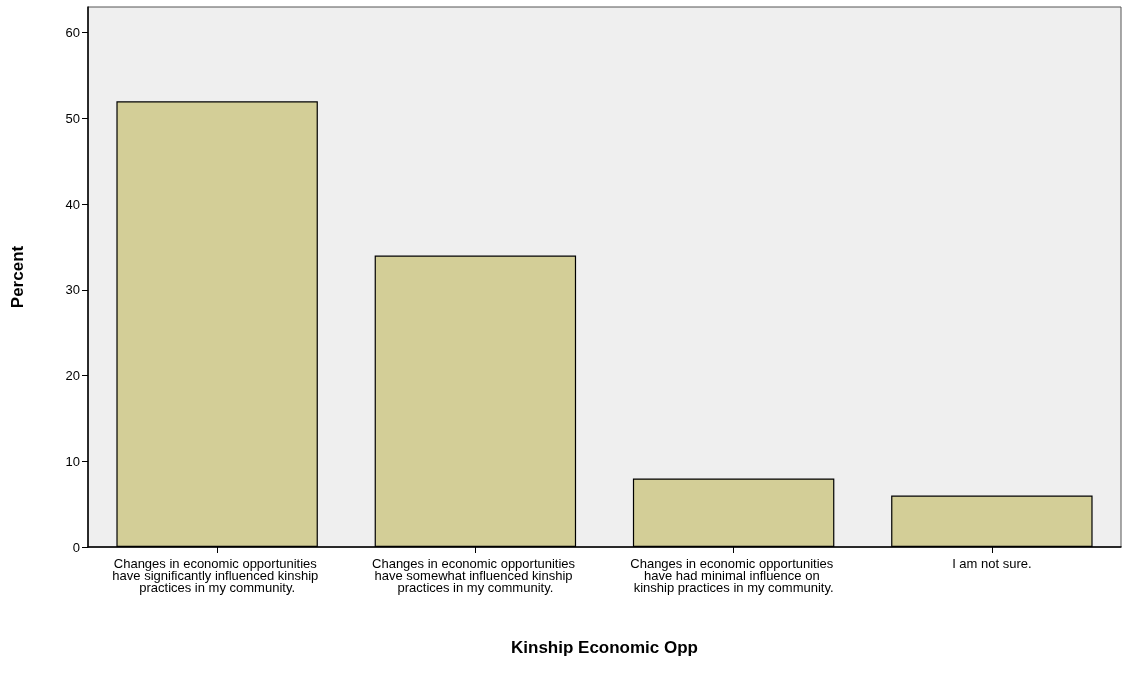 The image size is (1122, 681). Describe the element at coordinates (72, 376) in the screenshot. I see `y-tick-label: 20` at that location.